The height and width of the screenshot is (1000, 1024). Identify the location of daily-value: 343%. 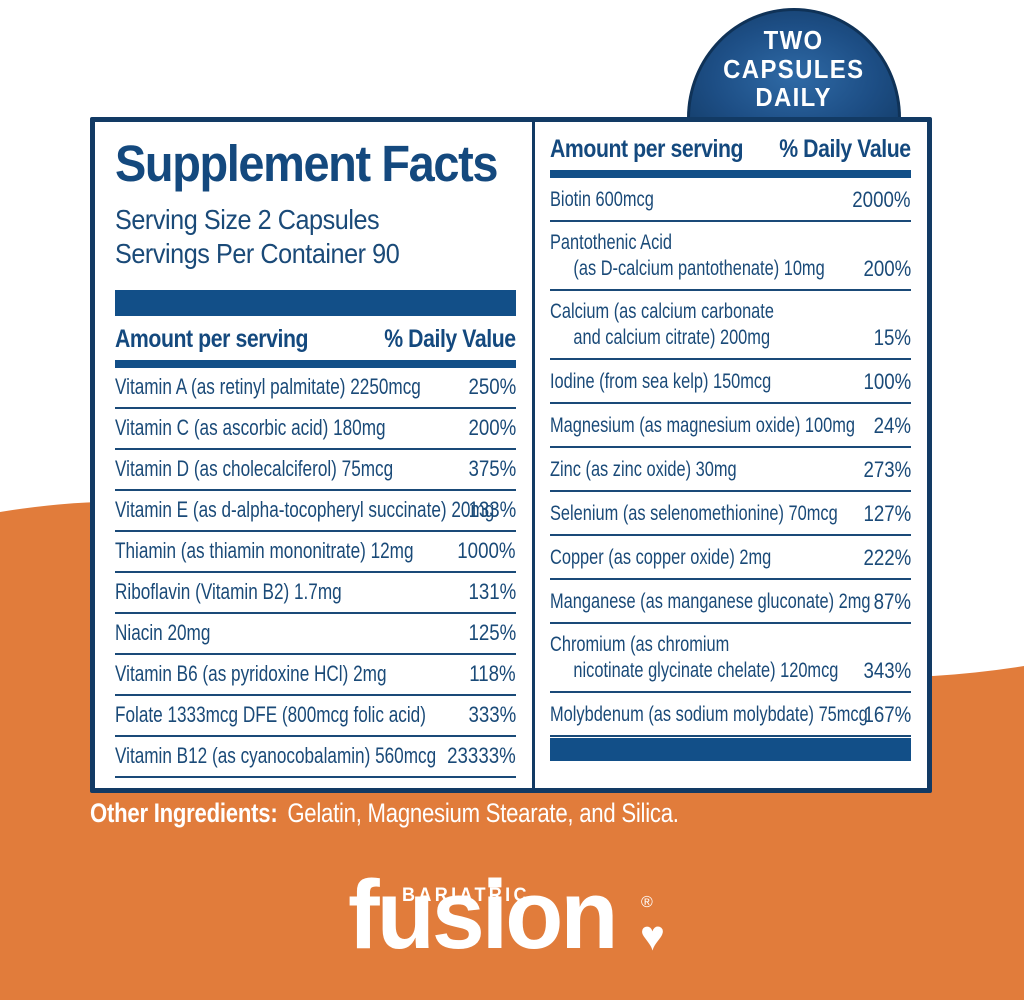
(887, 670).